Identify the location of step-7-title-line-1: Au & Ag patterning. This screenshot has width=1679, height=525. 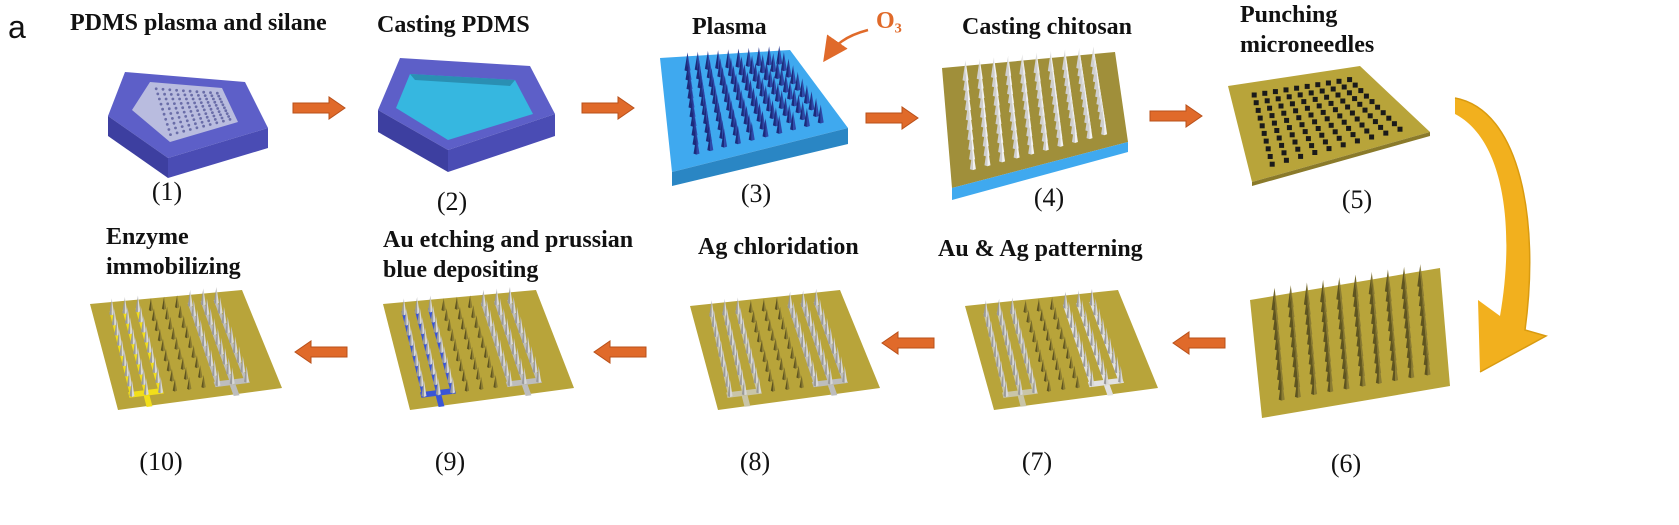
(1040, 249).